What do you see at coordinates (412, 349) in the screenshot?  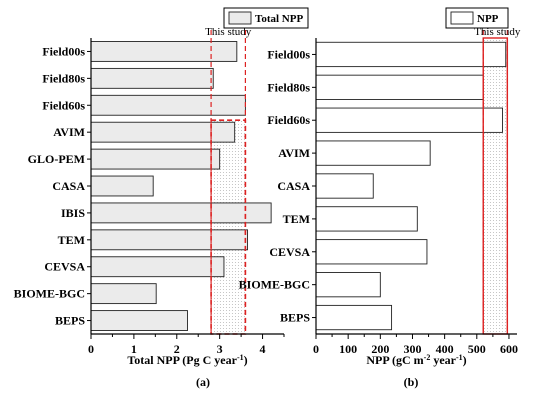 I see `x-tick-label: 300` at bounding box center [412, 349].